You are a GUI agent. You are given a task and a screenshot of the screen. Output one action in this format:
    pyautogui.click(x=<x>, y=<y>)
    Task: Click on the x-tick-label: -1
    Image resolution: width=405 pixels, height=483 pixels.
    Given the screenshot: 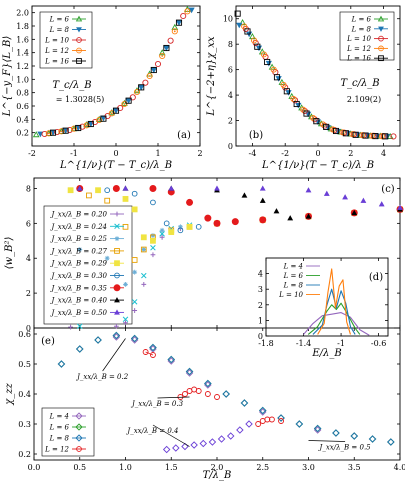 What is the action you would take?
    pyautogui.click(x=74, y=153)
    